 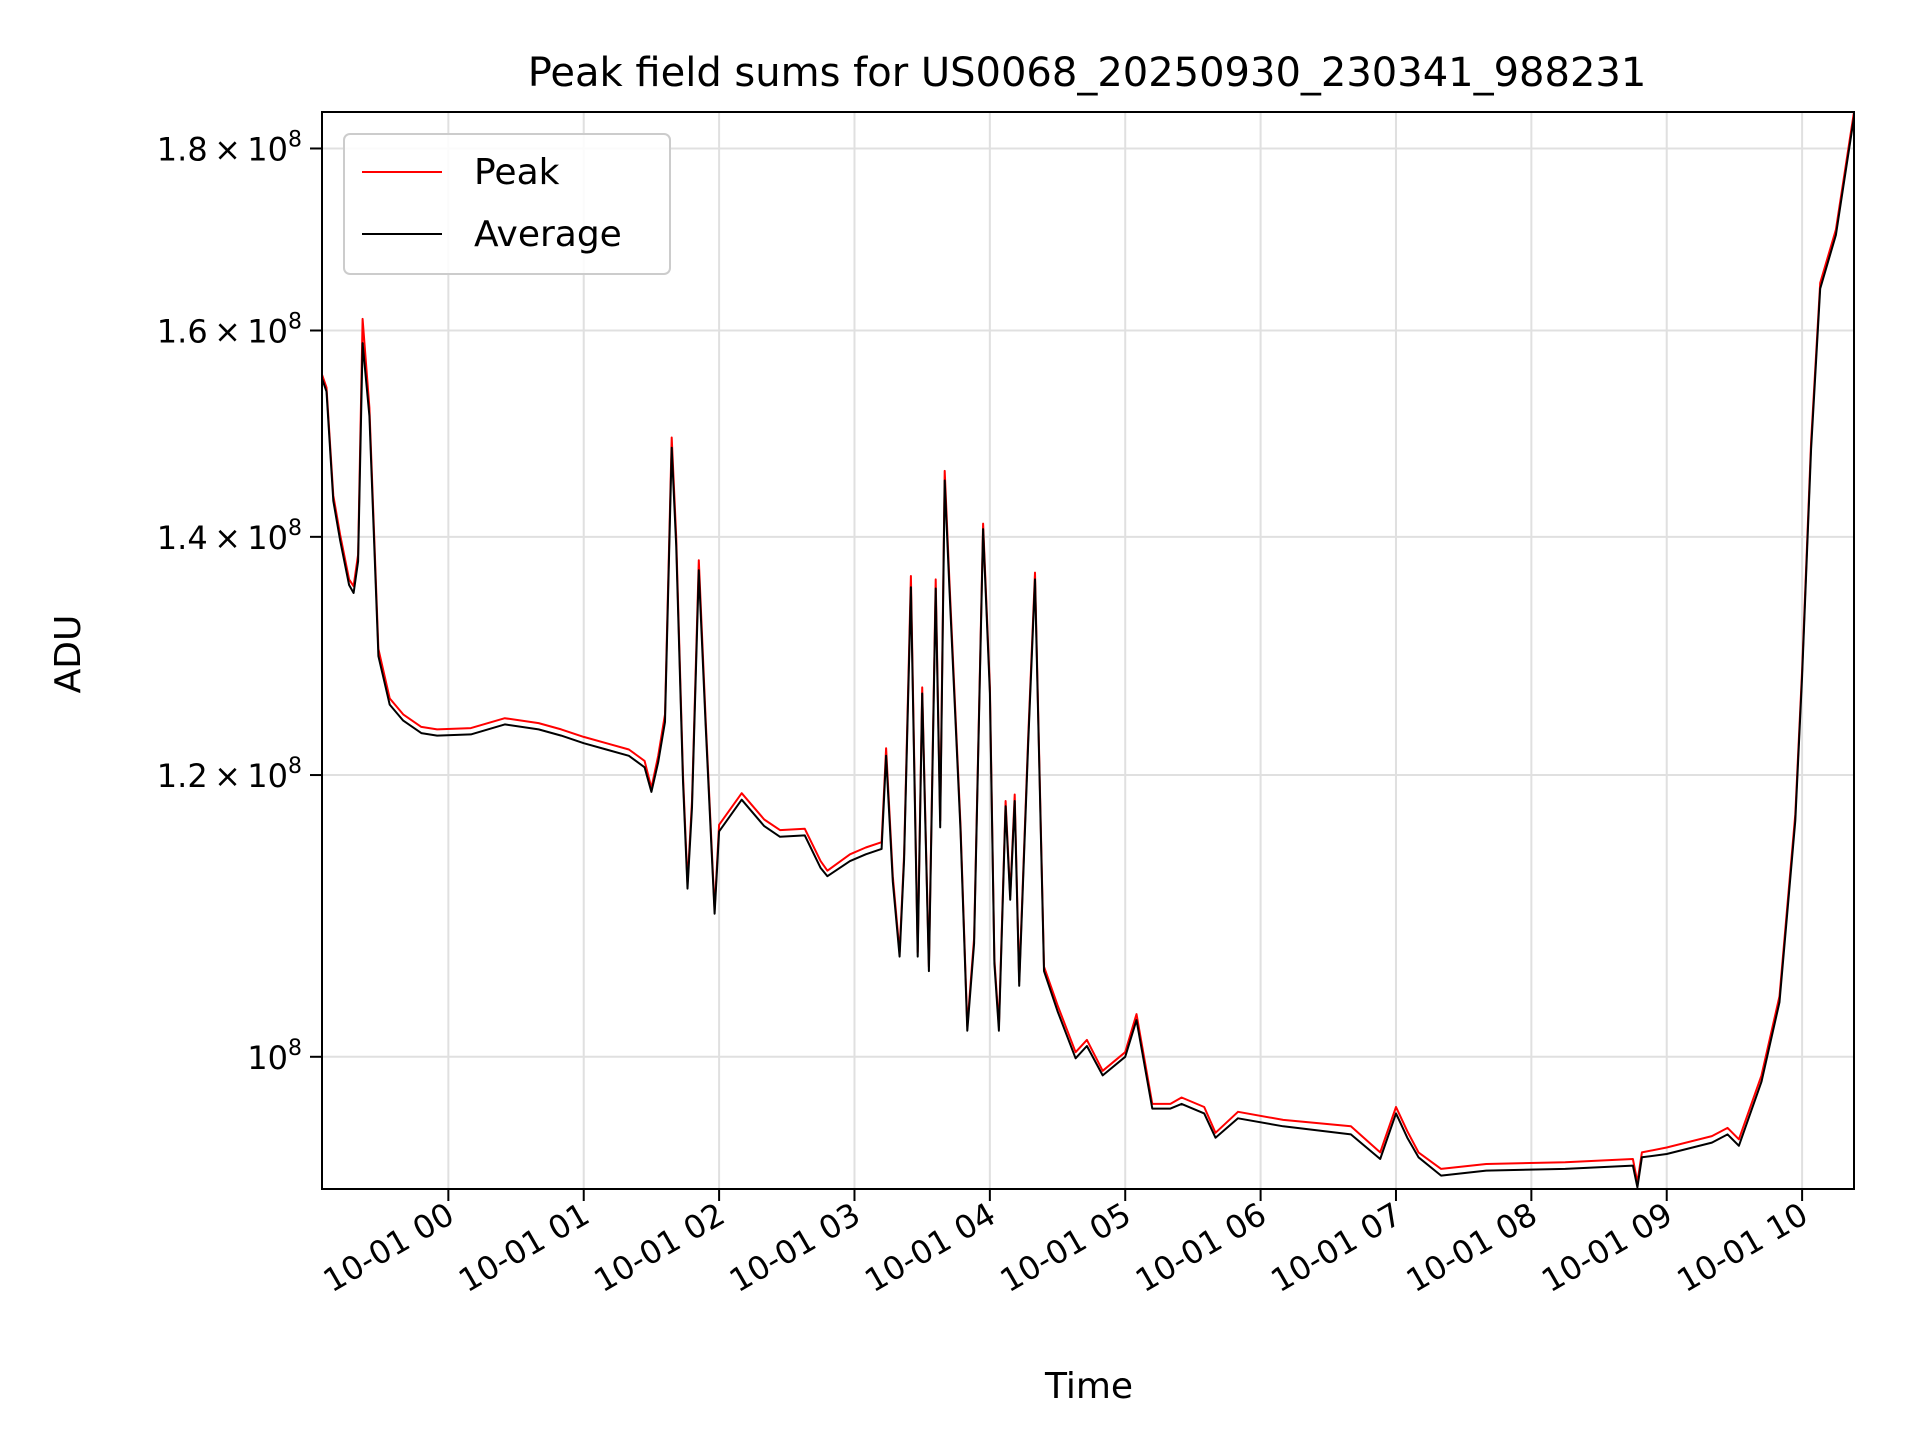 What do you see at coordinates (222, 149) in the screenshot?
I see `y-tick-mantissa: 1.8 × 10` at bounding box center [222, 149].